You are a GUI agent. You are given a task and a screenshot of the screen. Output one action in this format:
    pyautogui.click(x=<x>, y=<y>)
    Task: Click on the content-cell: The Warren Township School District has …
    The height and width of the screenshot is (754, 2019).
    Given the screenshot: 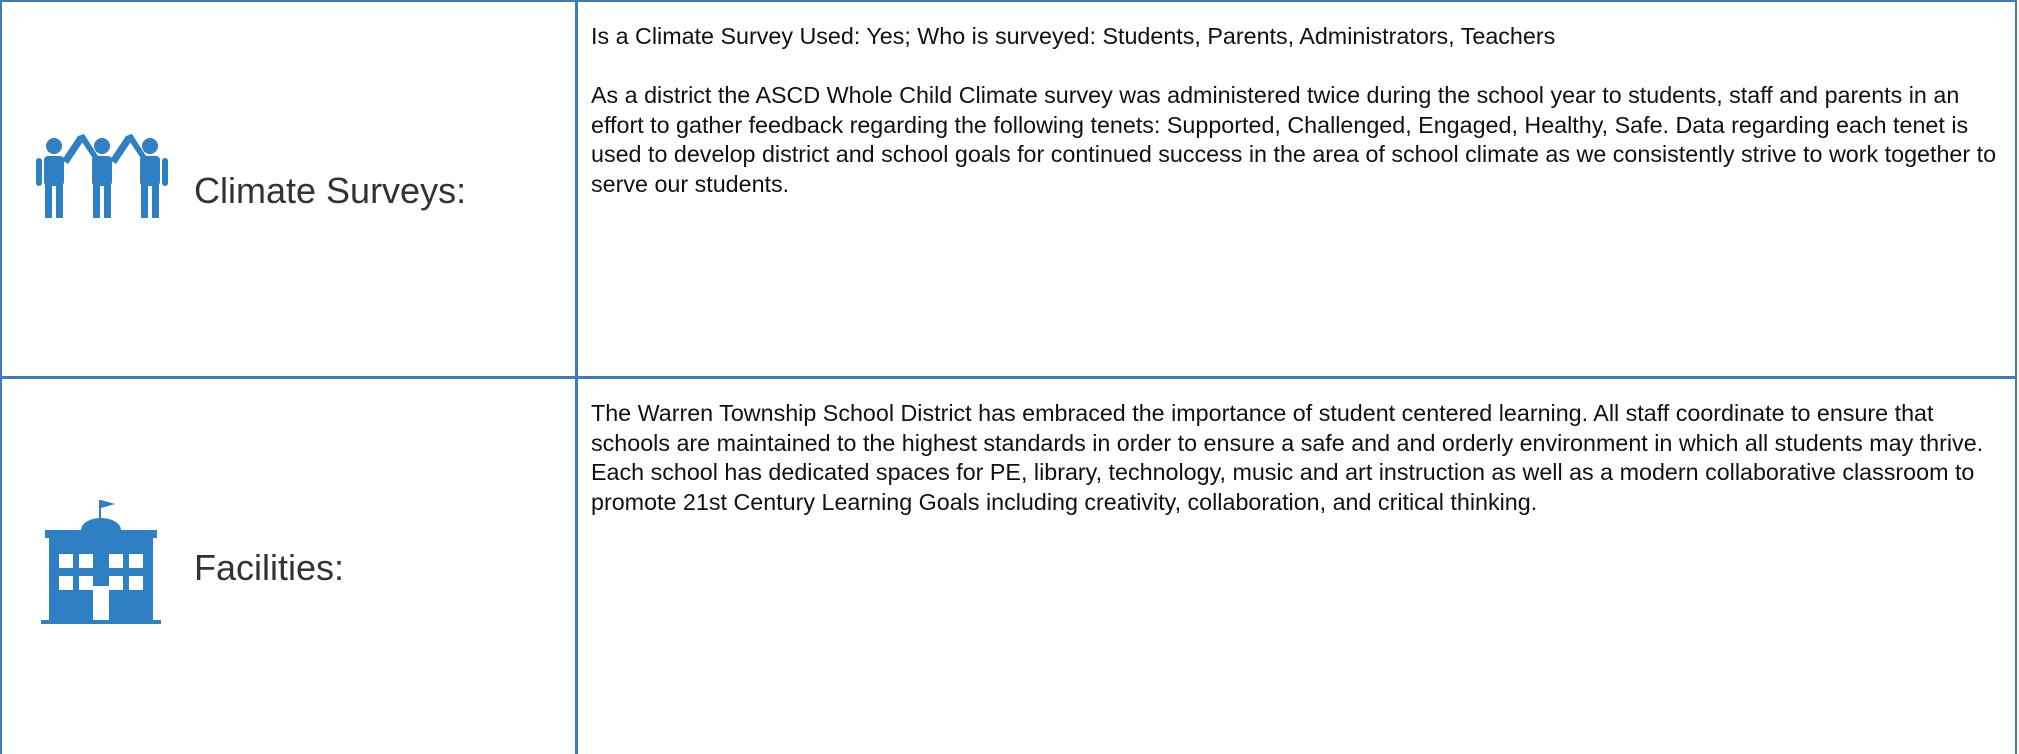 What is the action you would take?
    pyautogui.click(x=1294, y=473)
    